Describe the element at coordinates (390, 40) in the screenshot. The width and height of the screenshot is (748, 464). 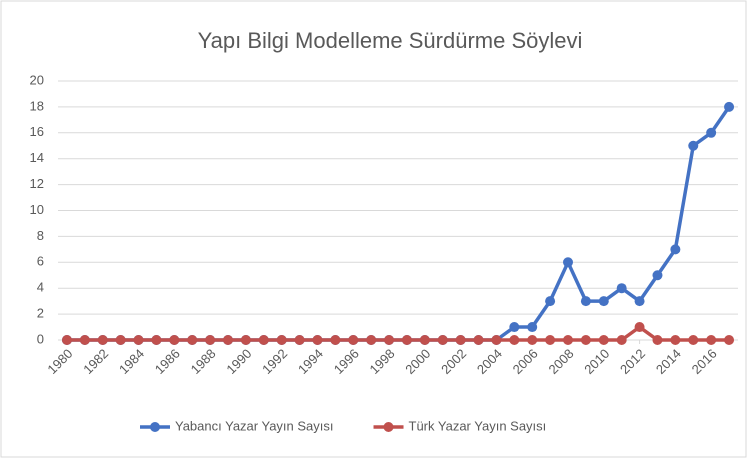
I see `chart-title: Yapı Bilgi Modelleme Sürdürme Söylevi` at that location.